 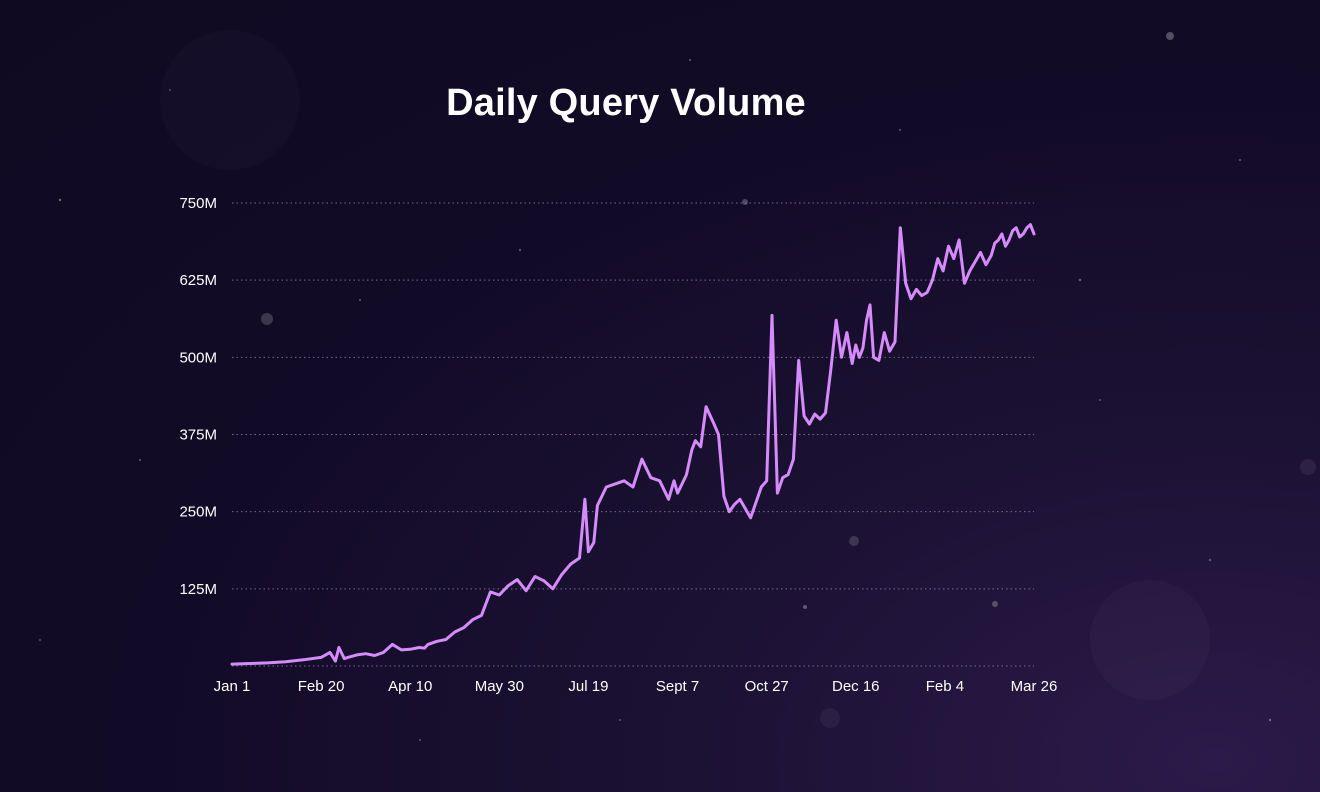 I want to click on x-tick-label: May 30, so click(x=499, y=686).